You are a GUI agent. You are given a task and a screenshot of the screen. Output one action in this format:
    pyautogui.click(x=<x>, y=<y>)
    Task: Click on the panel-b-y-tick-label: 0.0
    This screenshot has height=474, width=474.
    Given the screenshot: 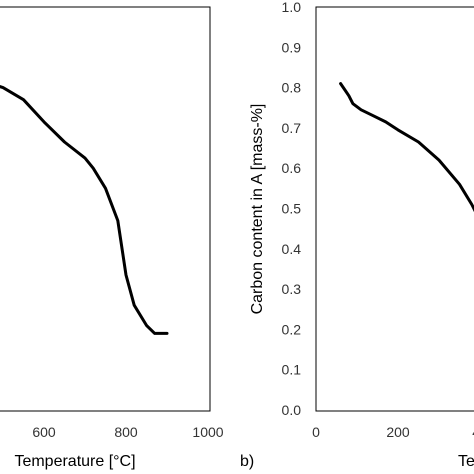 What is the action you would take?
    pyautogui.click(x=292, y=410)
    